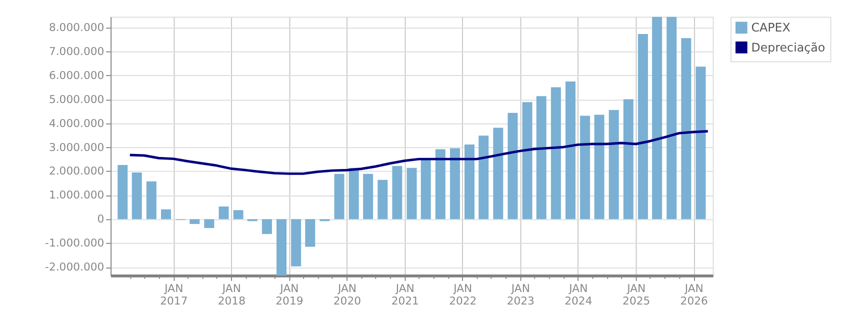  What do you see at coordinates (770, 27) in the screenshot?
I see `legend-label: CAPEX` at bounding box center [770, 27].